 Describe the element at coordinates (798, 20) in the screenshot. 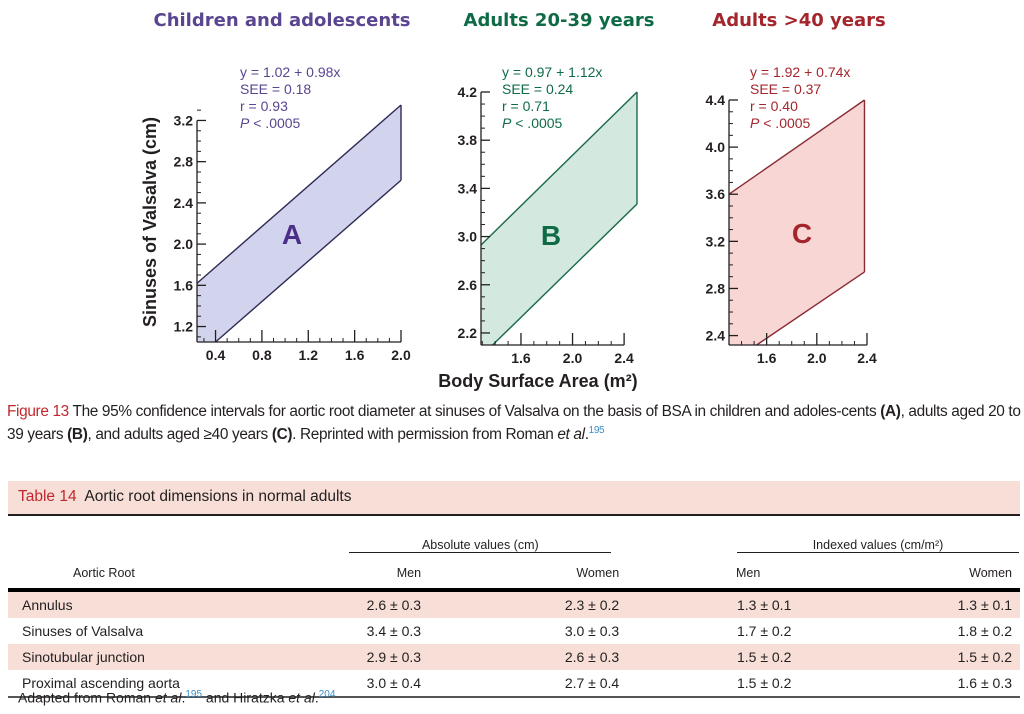

I see `panel-title: Adults >40 years` at that location.